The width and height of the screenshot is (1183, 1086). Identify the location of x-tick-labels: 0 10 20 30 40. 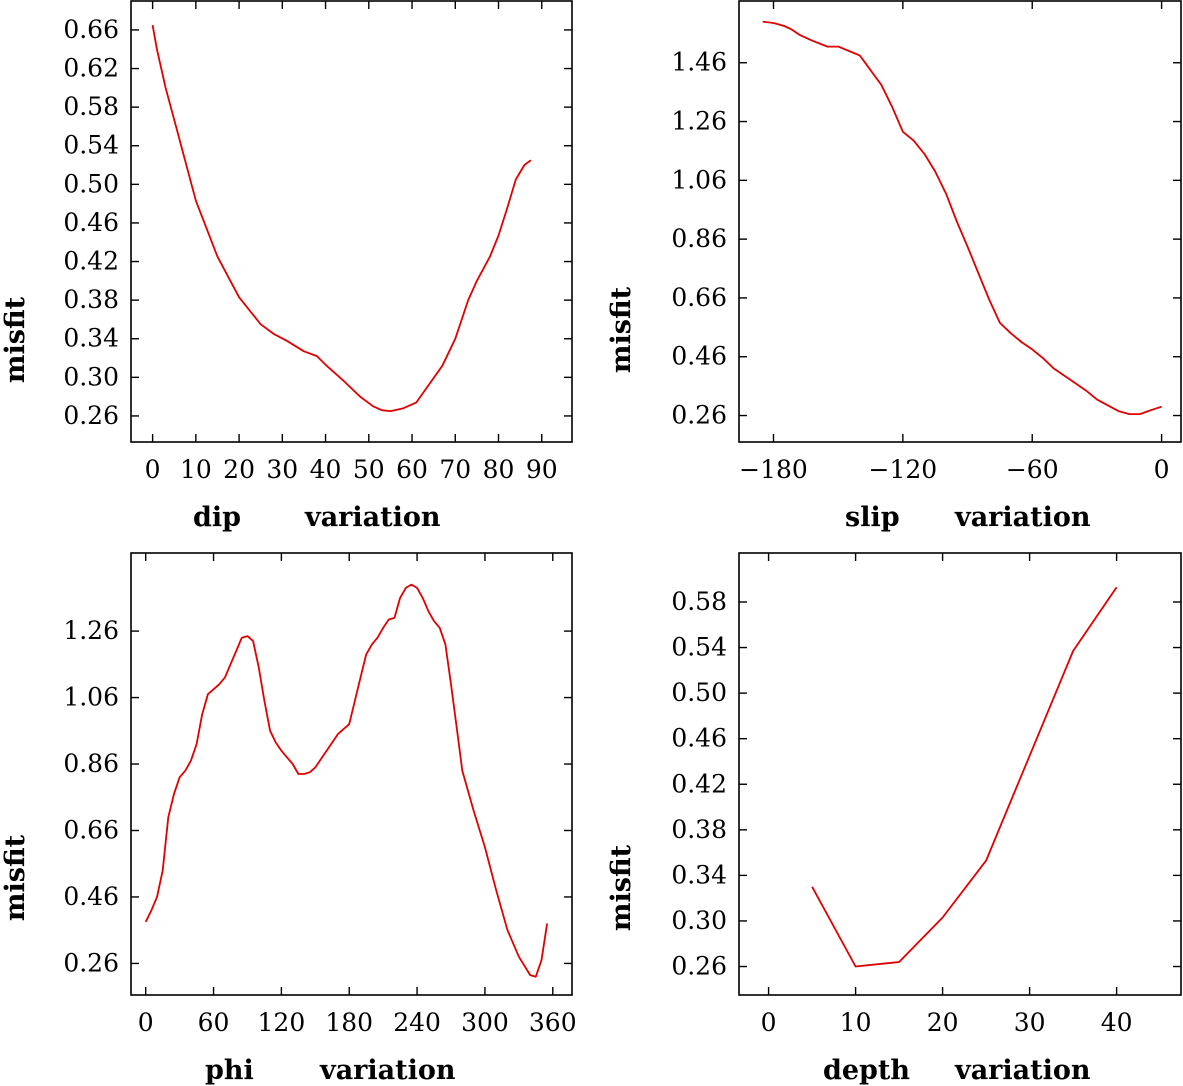
(947, 1022).